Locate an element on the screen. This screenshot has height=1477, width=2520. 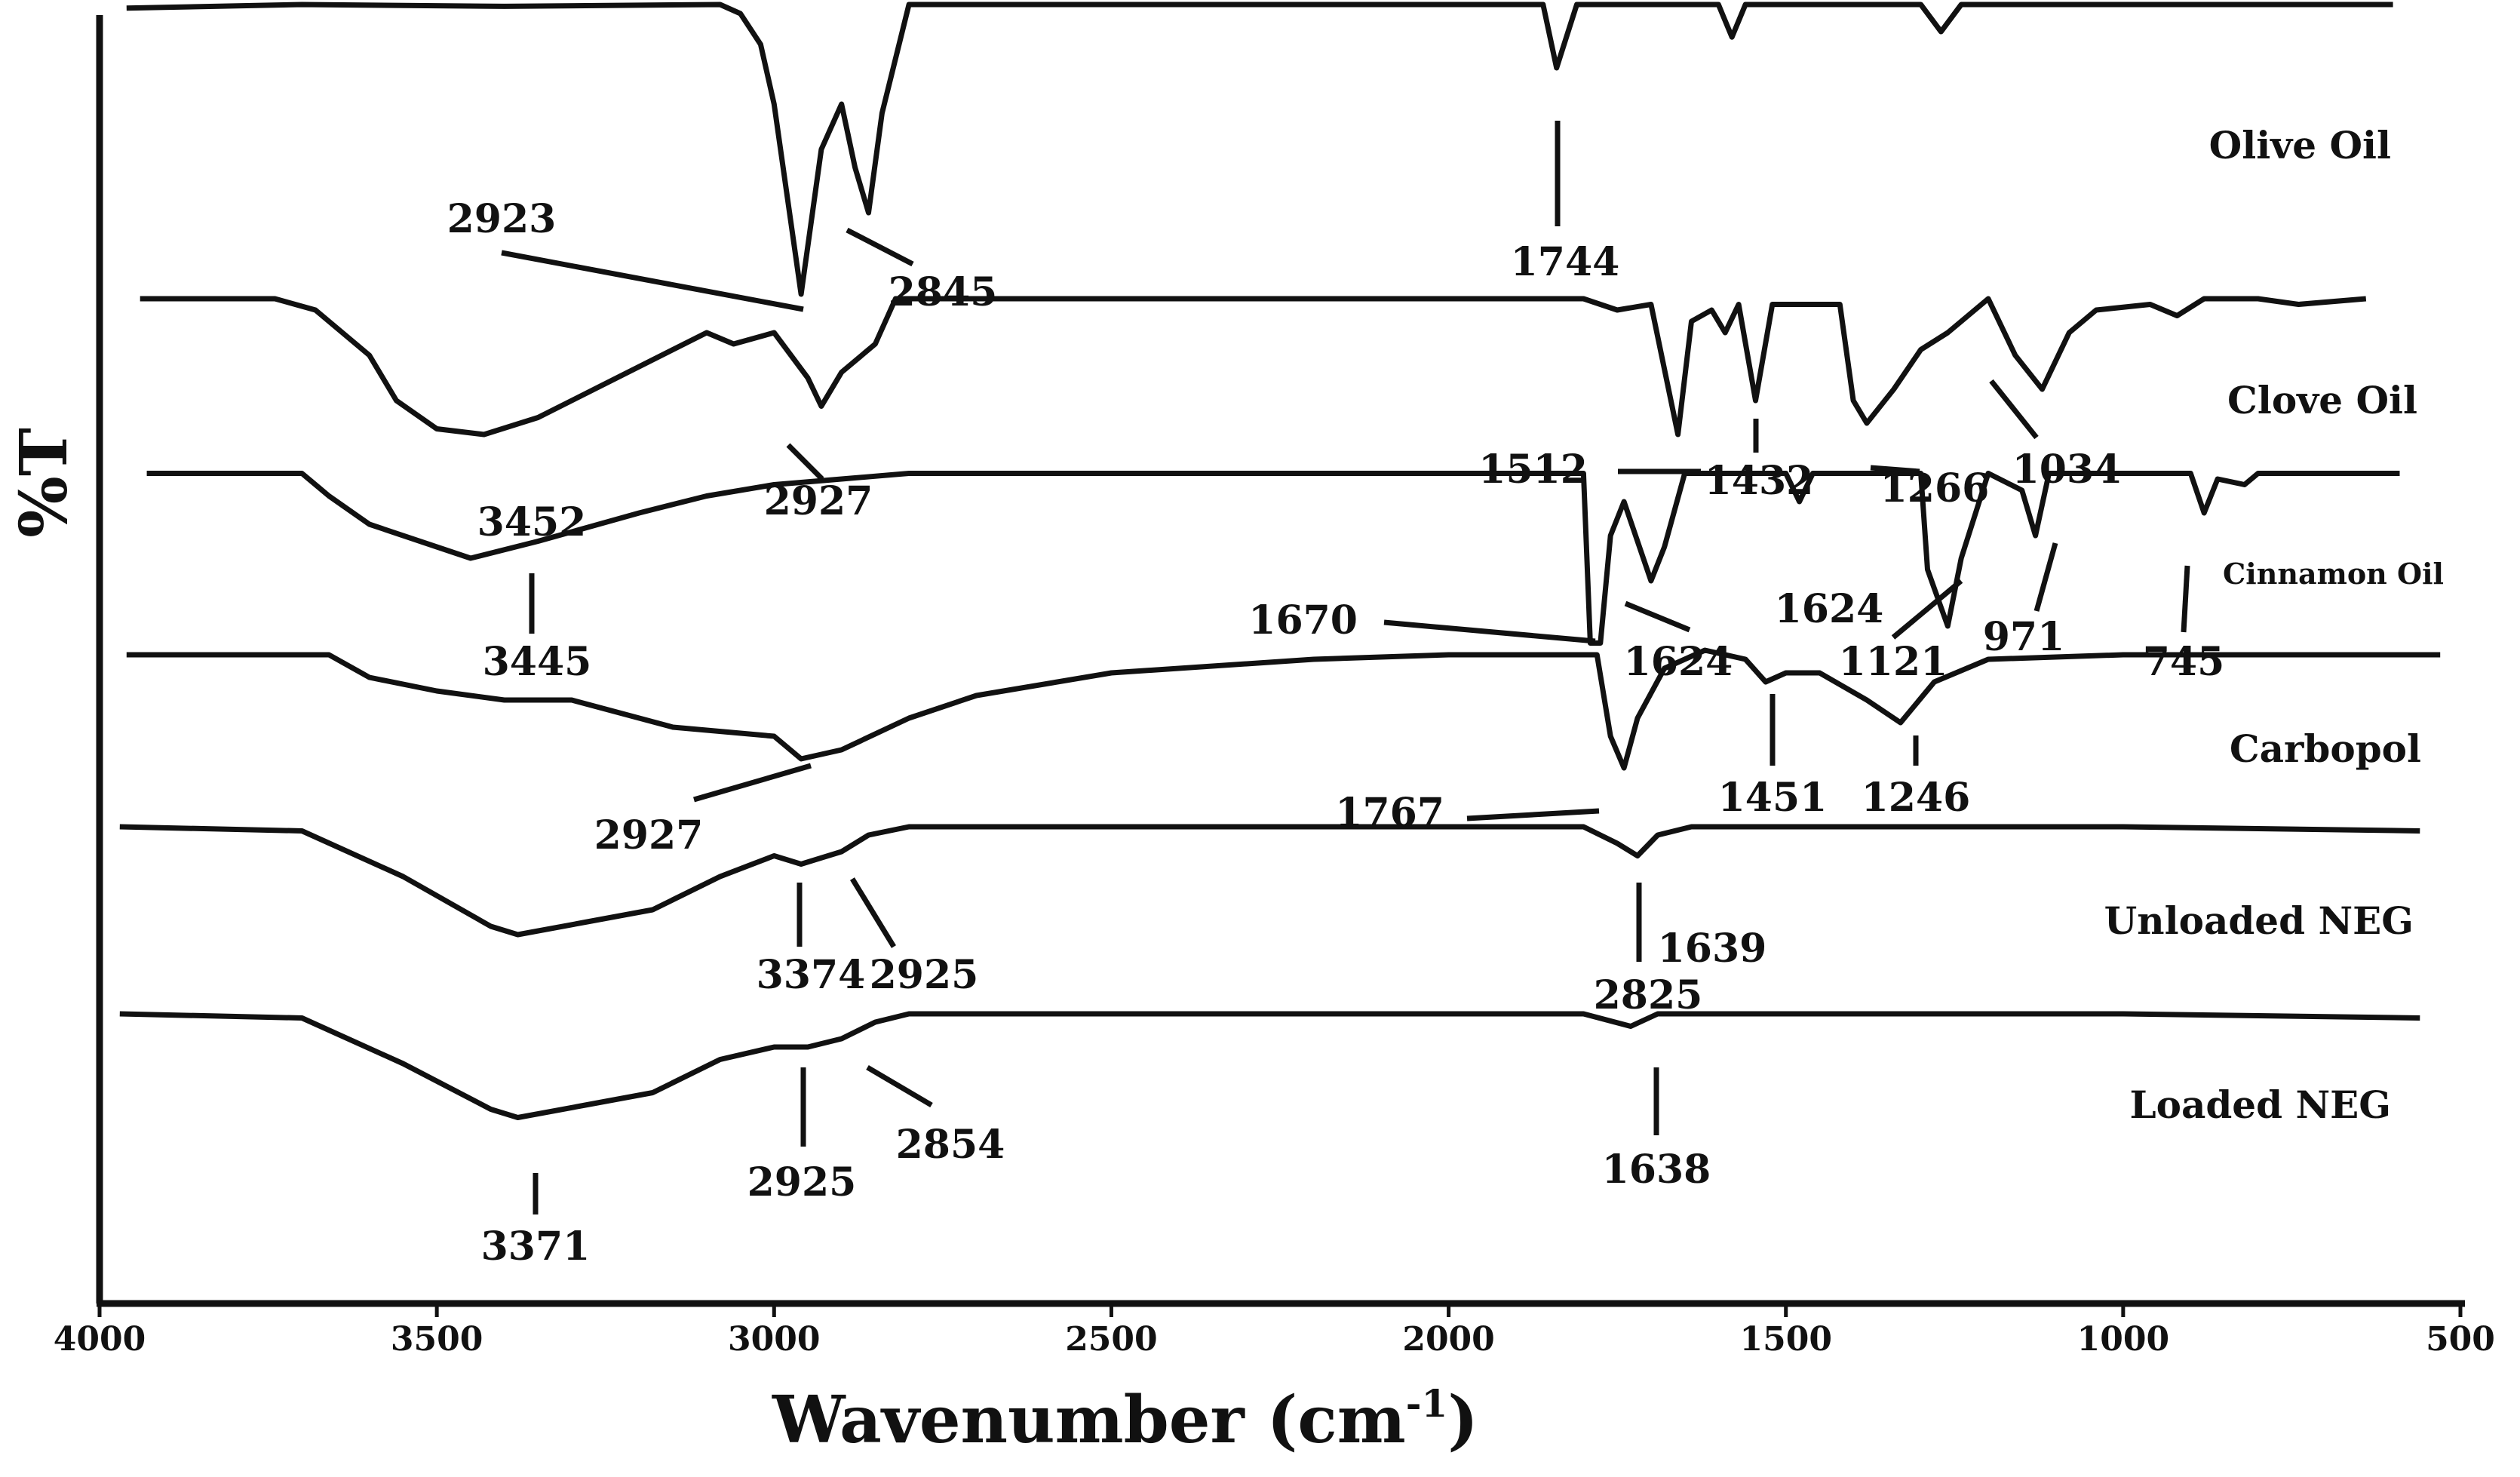
x-axis-title-close: ) is located at coordinates (1462, 1420).